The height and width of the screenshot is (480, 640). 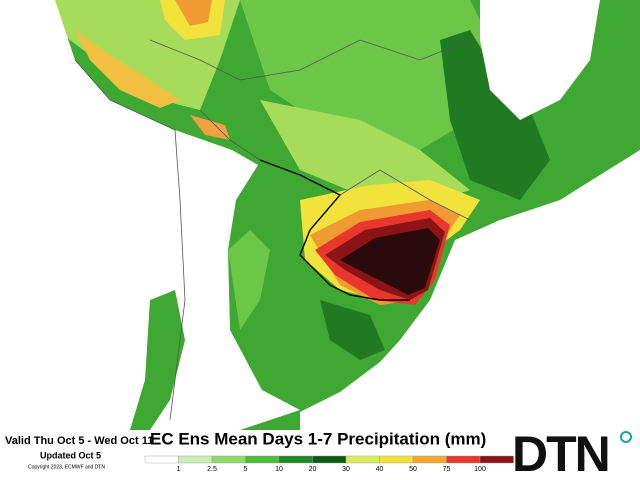 What do you see at coordinates (313, 469) in the screenshot?
I see `legend-label: 20` at bounding box center [313, 469].